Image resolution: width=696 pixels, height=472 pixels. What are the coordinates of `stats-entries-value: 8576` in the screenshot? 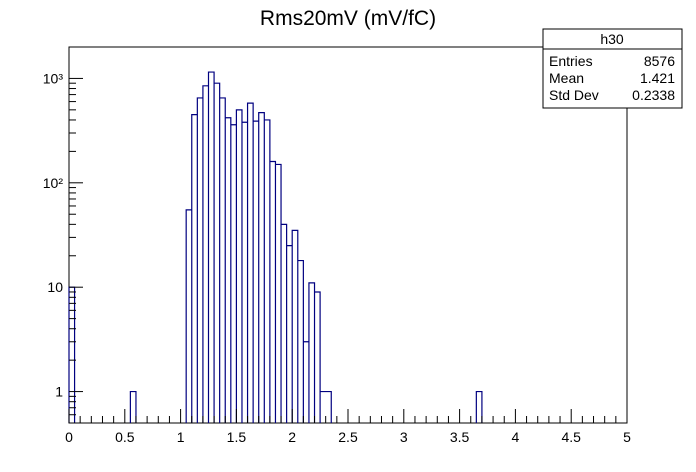 It's located at (659, 61).